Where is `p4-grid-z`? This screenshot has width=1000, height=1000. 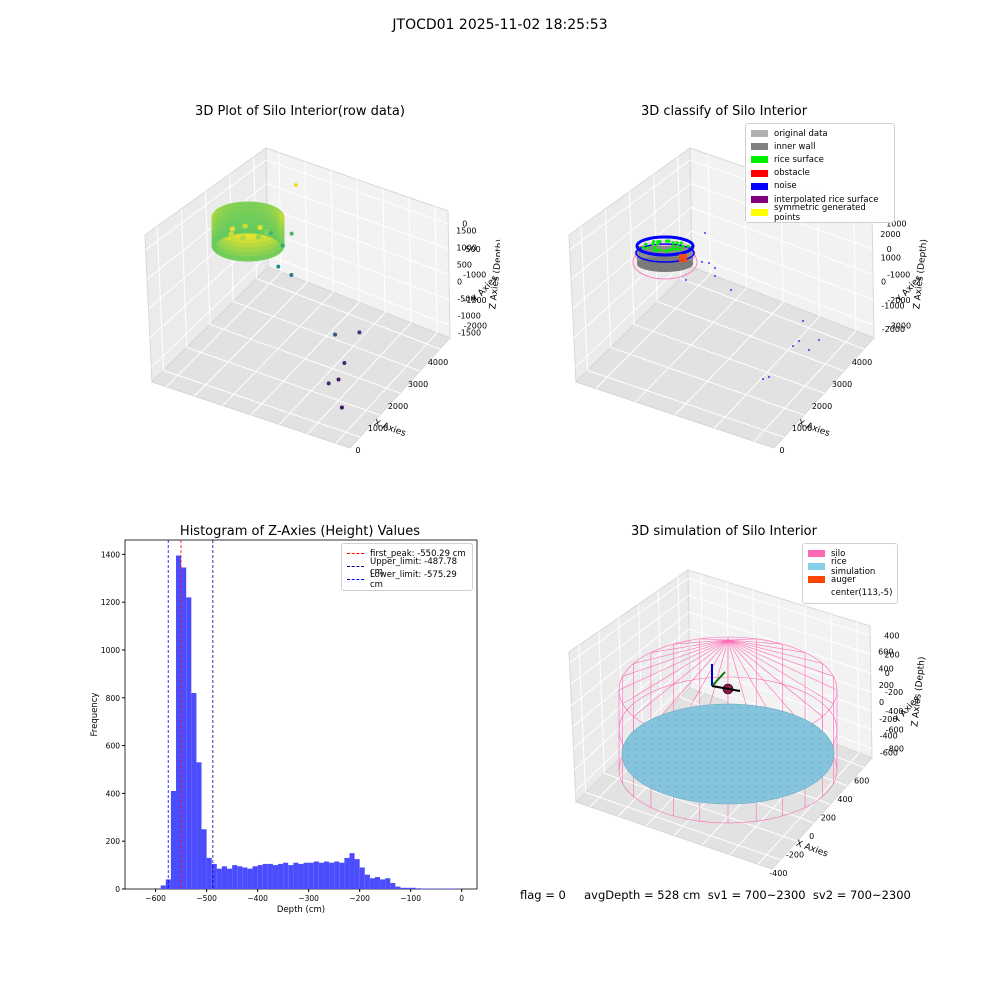 p4-grid-z is located at coordinates (721, 658).